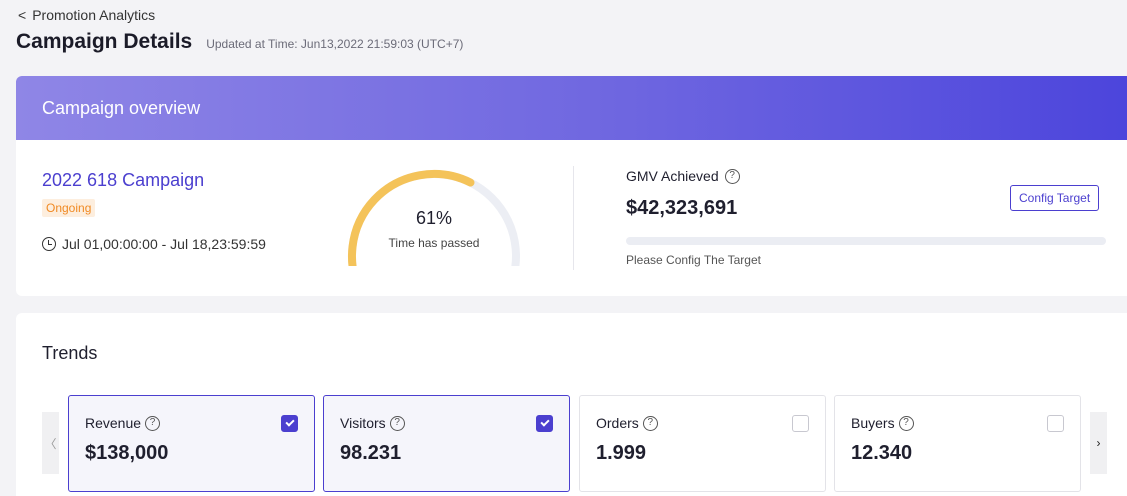 This screenshot has width=1127, height=496. Describe the element at coordinates (123, 180) in the screenshot. I see `campaign-name: 2022 618 Campaign` at that location.